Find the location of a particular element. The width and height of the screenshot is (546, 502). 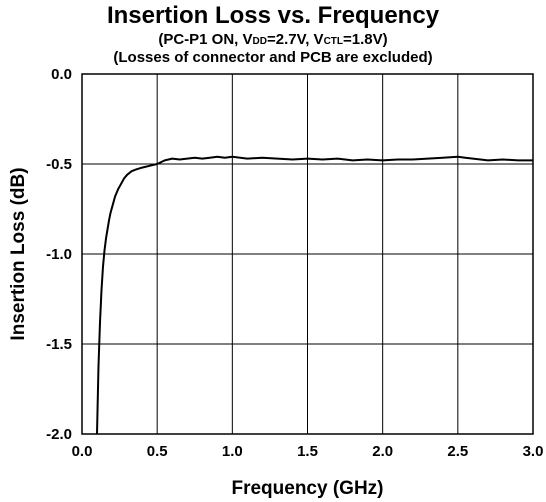

subtitle-post: =1.8V) is located at coordinates (365, 39).